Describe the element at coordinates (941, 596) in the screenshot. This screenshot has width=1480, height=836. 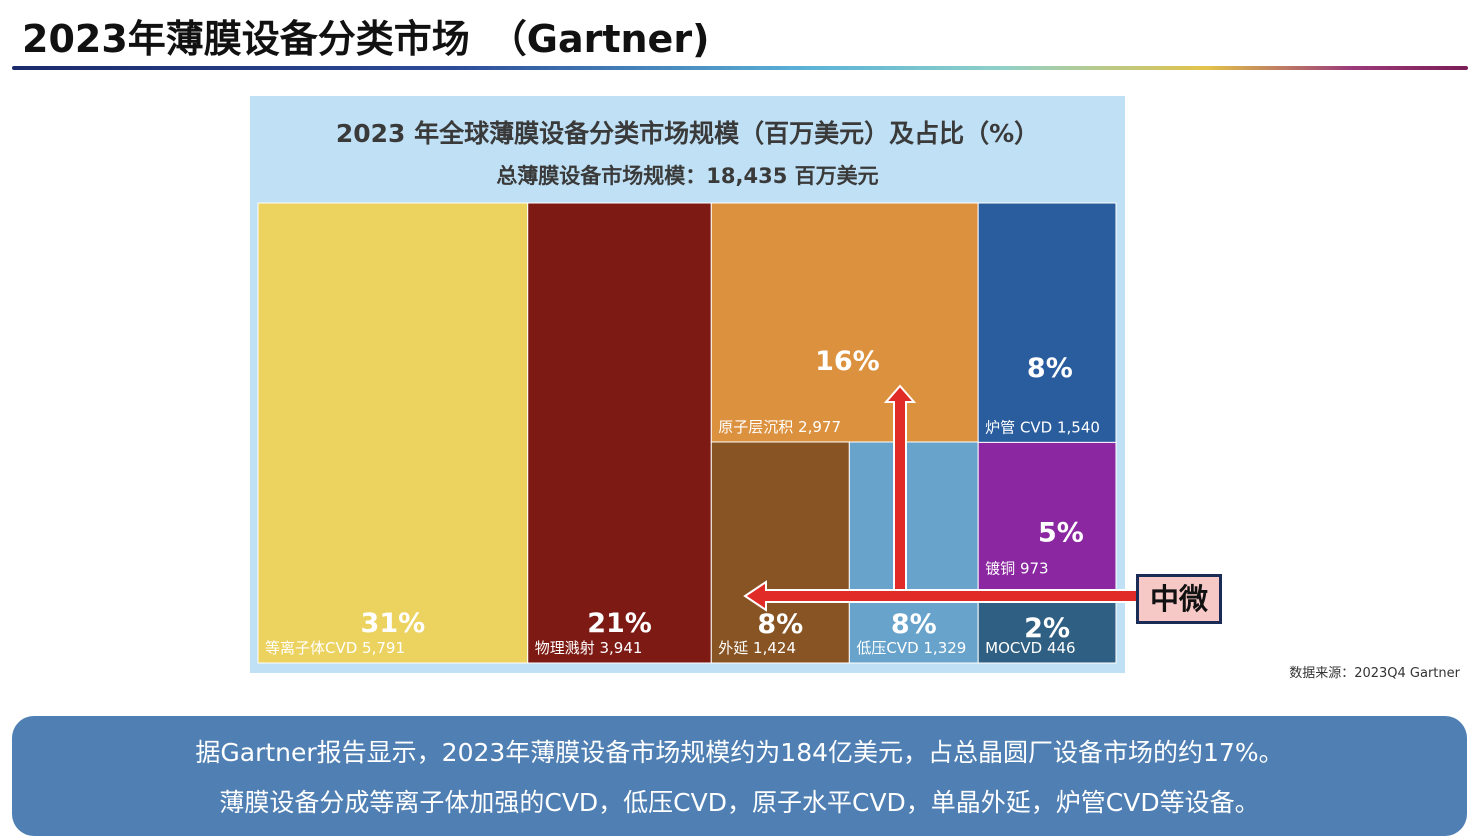
I see `arrow-to-epitaxy` at that location.